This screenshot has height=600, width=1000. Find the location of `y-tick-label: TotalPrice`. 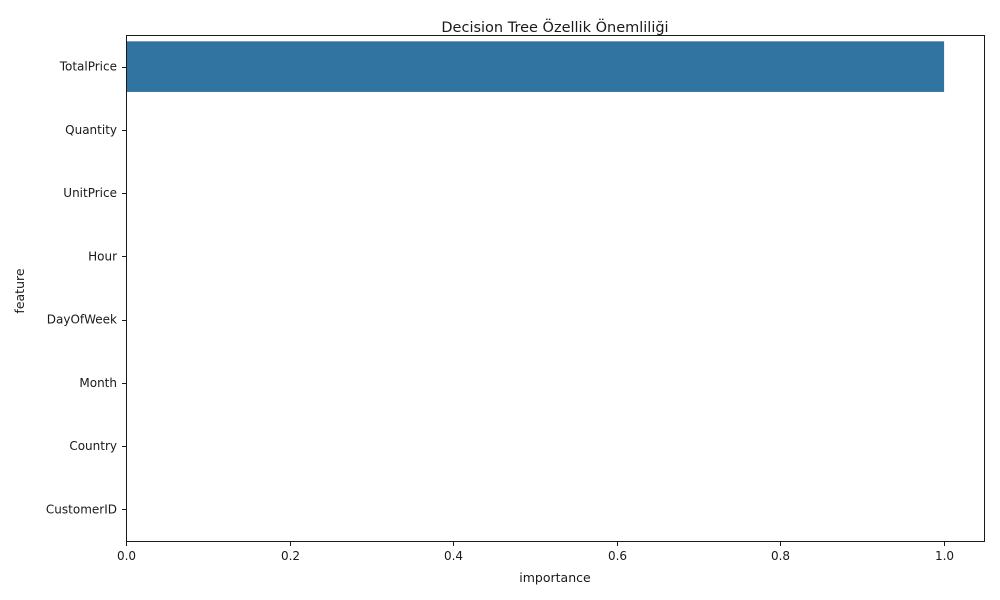

y-tick-label: TotalPrice is located at coordinates (88, 67).